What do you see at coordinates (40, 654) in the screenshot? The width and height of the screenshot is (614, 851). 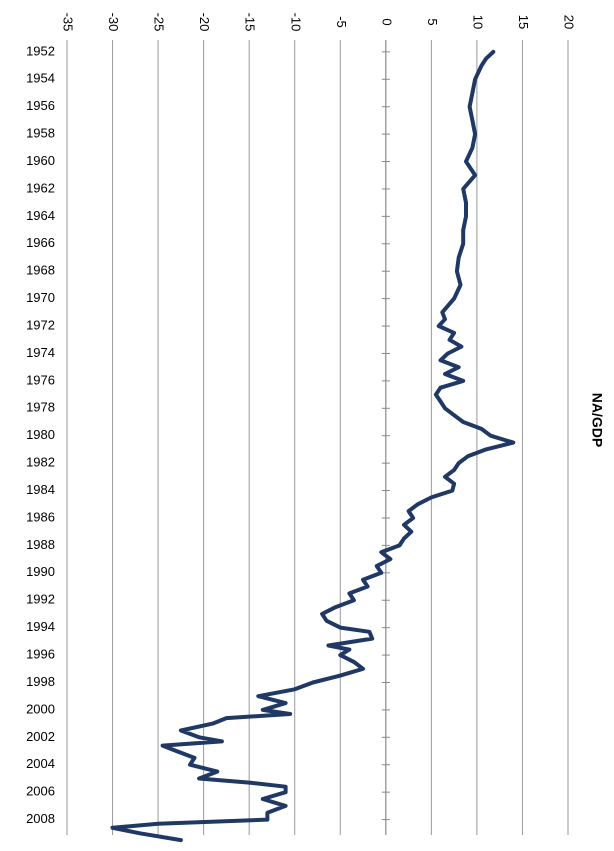 I see `x-tick-label: 1996` at bounding box center [40, 654].